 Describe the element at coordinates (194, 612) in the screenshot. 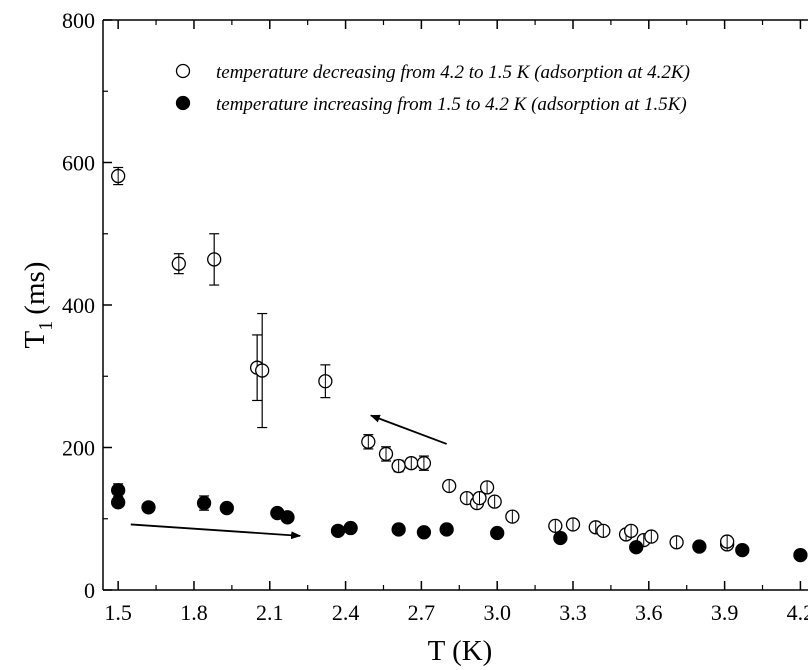

I see `x-tick-label: 1.8` at that location.